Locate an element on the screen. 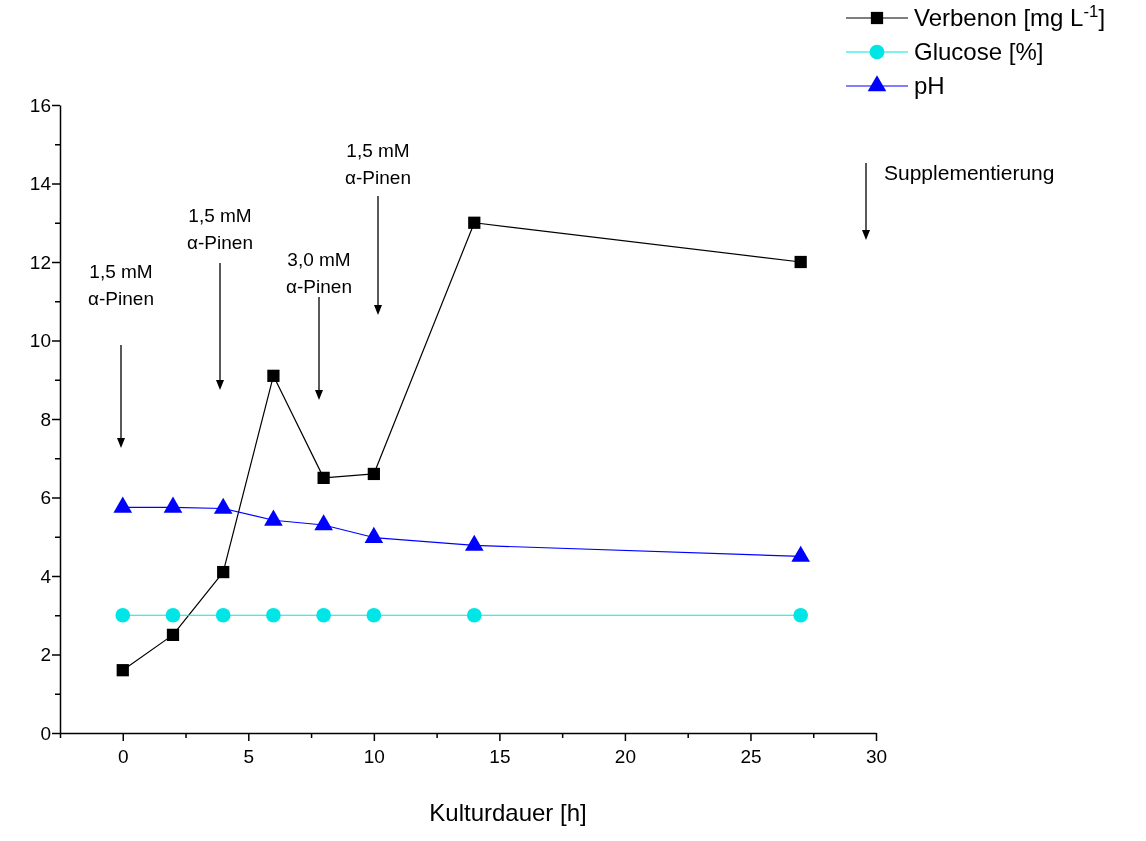 This screenshot has width=1146, height=841. text: Supplementierung is located at coordinates (969, 172).